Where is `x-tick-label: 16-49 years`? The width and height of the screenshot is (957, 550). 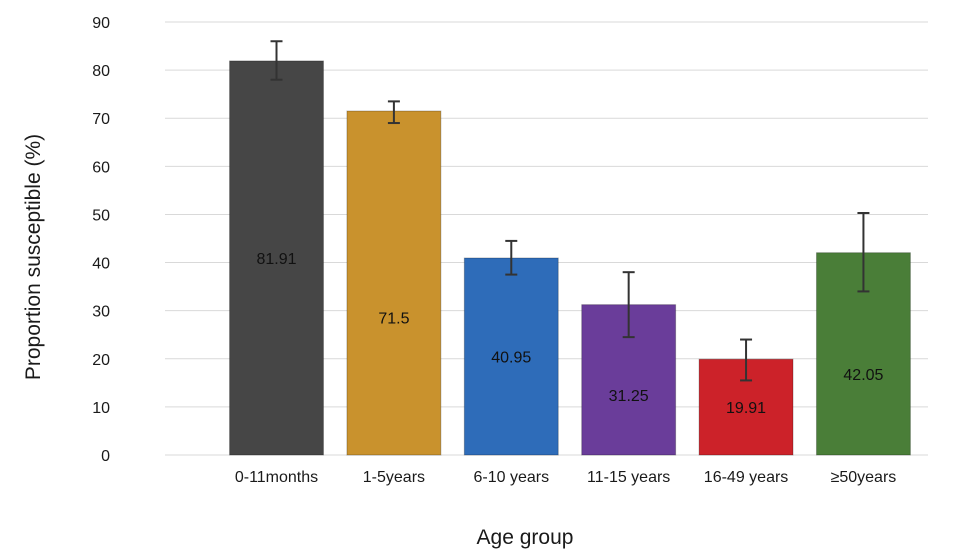
x-tick-label: 16-49 years is located at coordinates (746, 477).